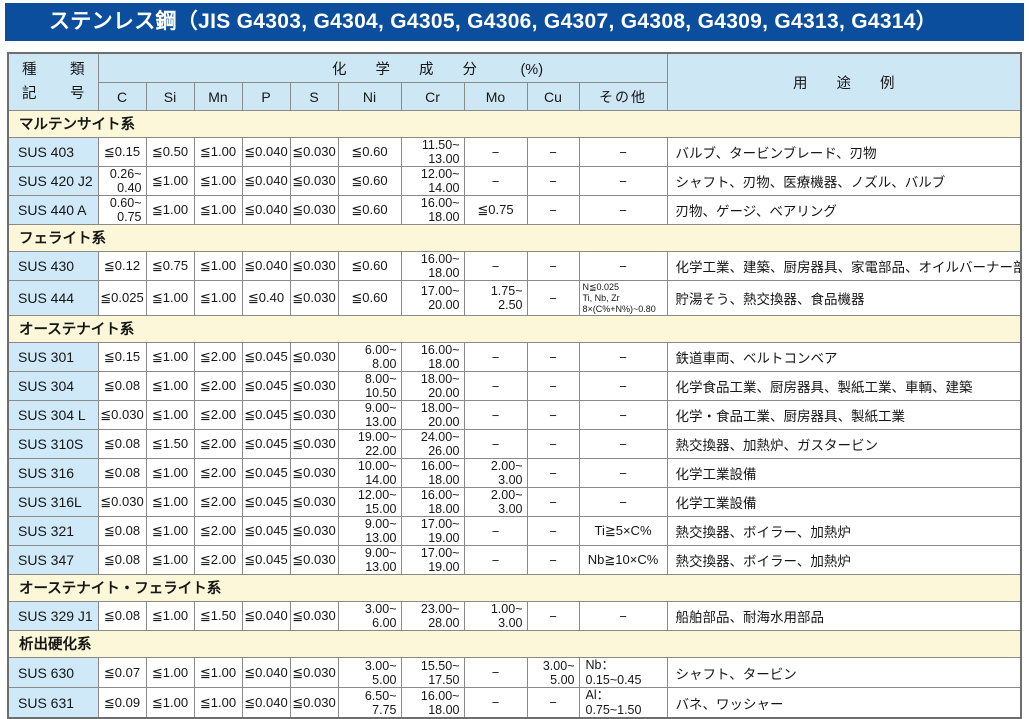  Describe the element at coordinates (53, 181) in the screenshot. I see `sus-code-cell: SUS 420 J2` at that location.